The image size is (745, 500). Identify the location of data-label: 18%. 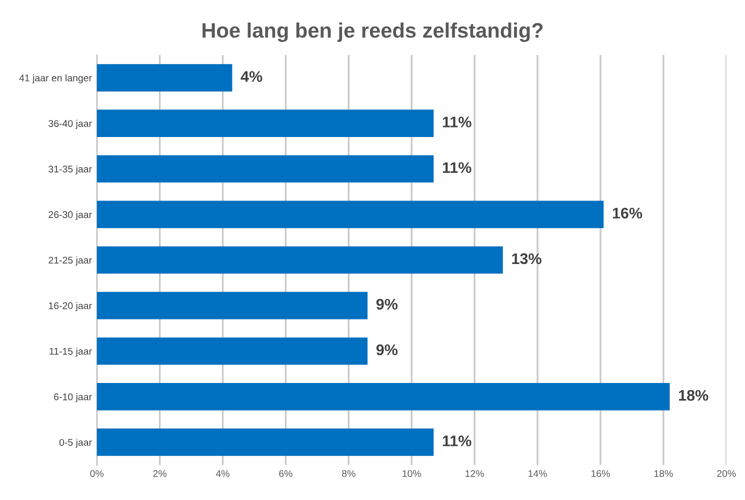
(693, 395).